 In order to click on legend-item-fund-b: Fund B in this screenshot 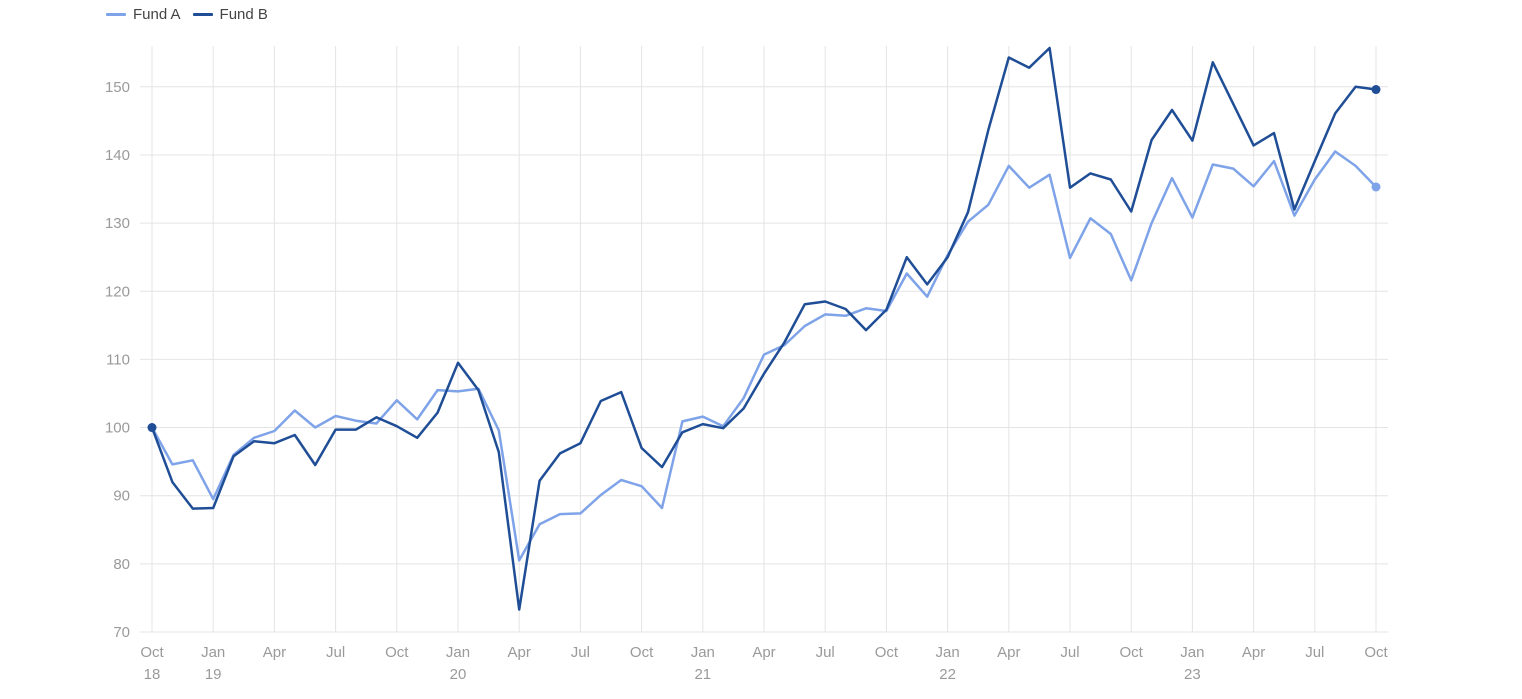, I will do `click(230, 14)`.